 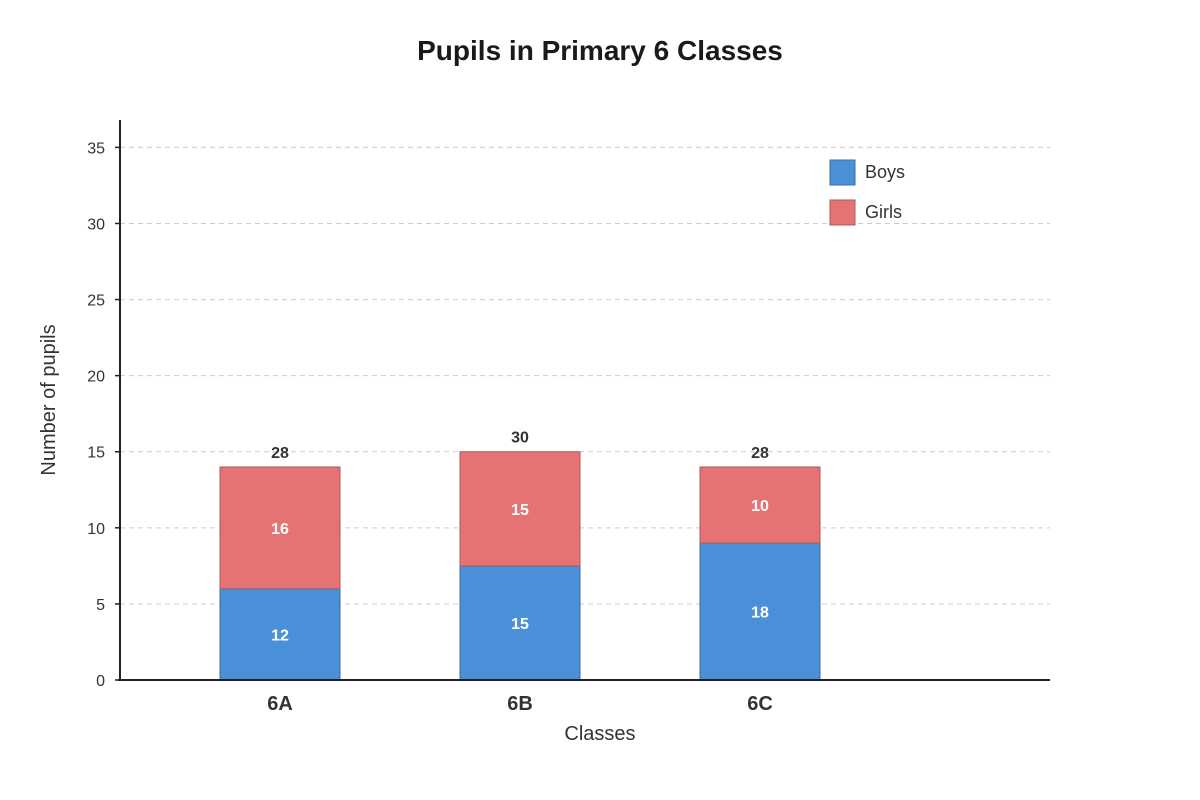 What do you see at coordinates (100, 681) in the screenshot?
I see `y-tick-label: 0` at bounding box center [100, 681].